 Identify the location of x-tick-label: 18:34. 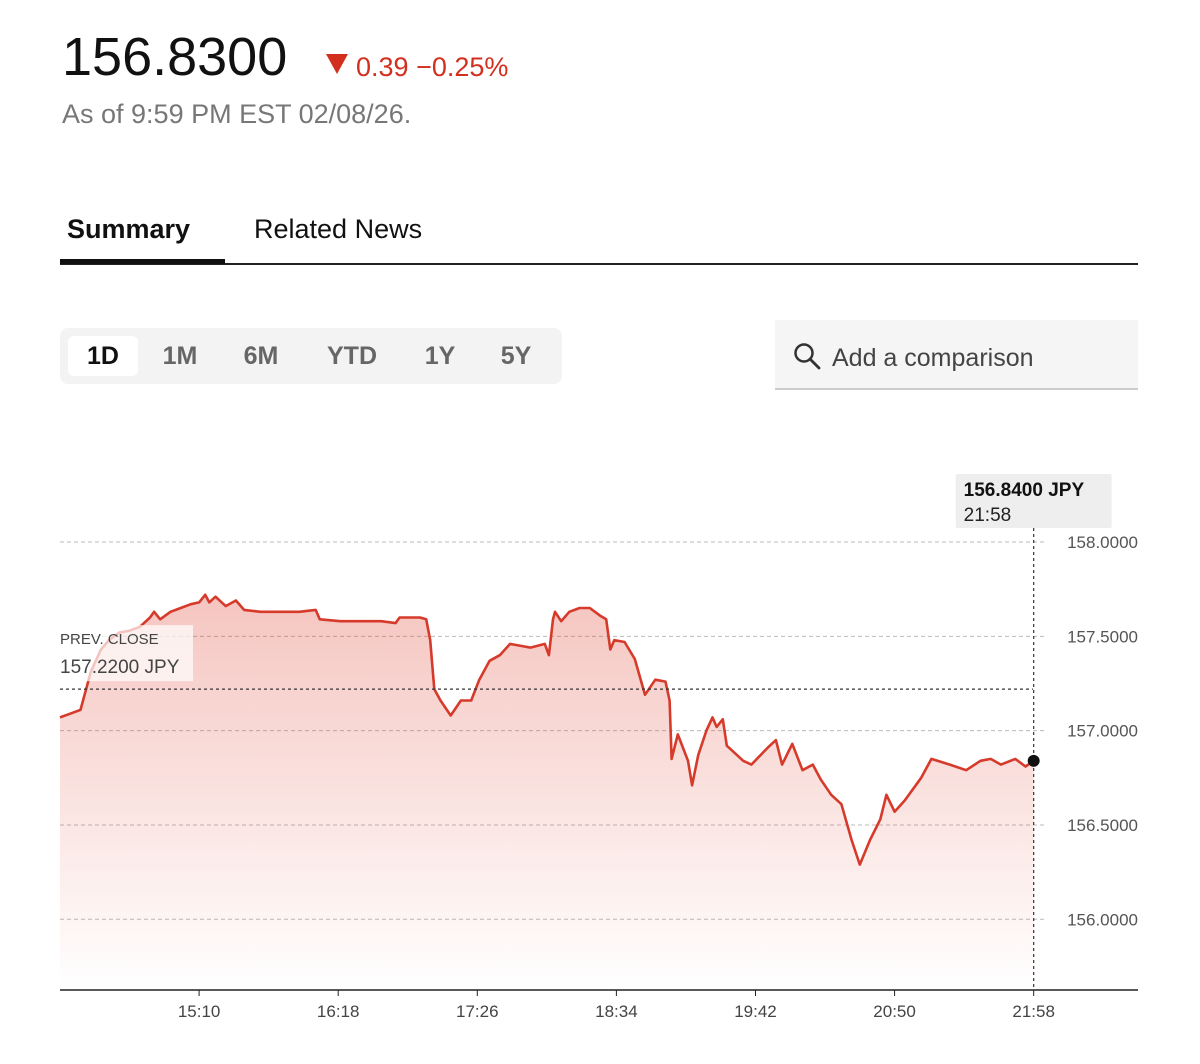
(616, 1011).